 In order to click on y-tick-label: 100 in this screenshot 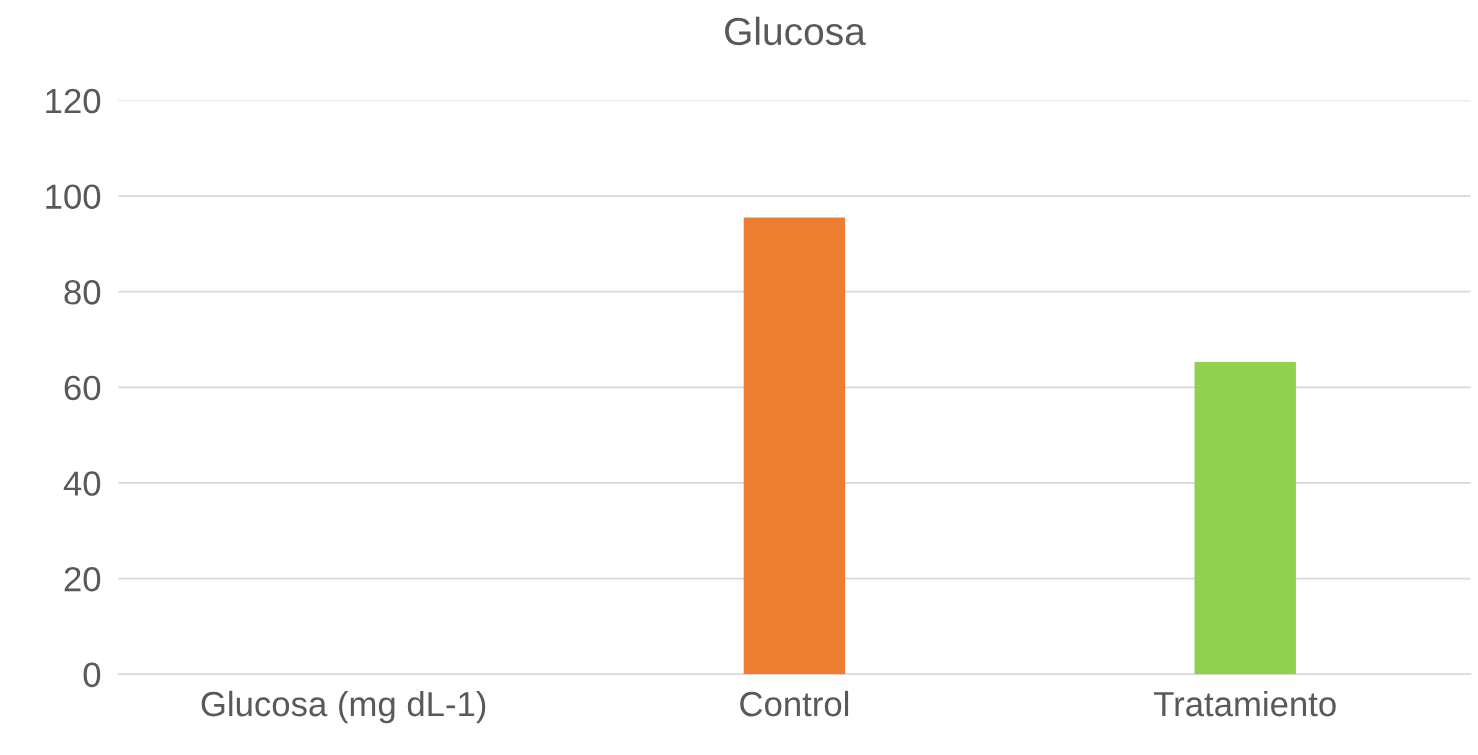, I will do `click(73, 196)`.